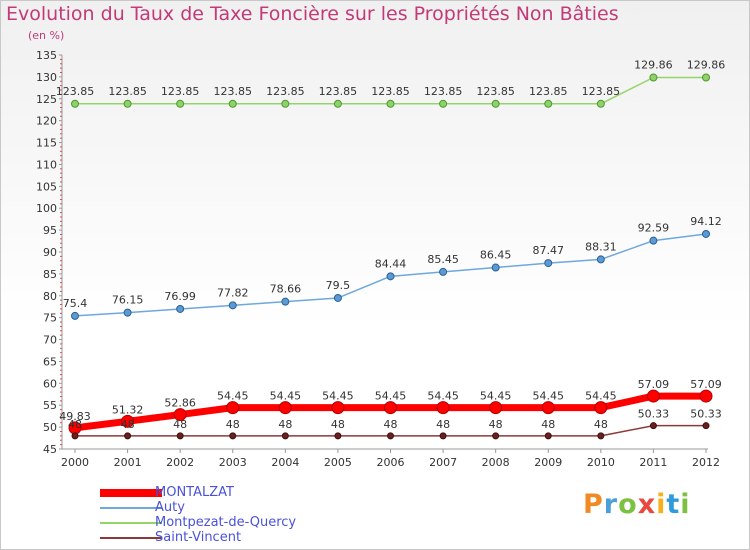 The width and height of the screenshot is (750, 550). What do you see at coordinates (75, 462) in the screenshot?
I see `x-tick-label: 2000` at bounding box center [75, 462].